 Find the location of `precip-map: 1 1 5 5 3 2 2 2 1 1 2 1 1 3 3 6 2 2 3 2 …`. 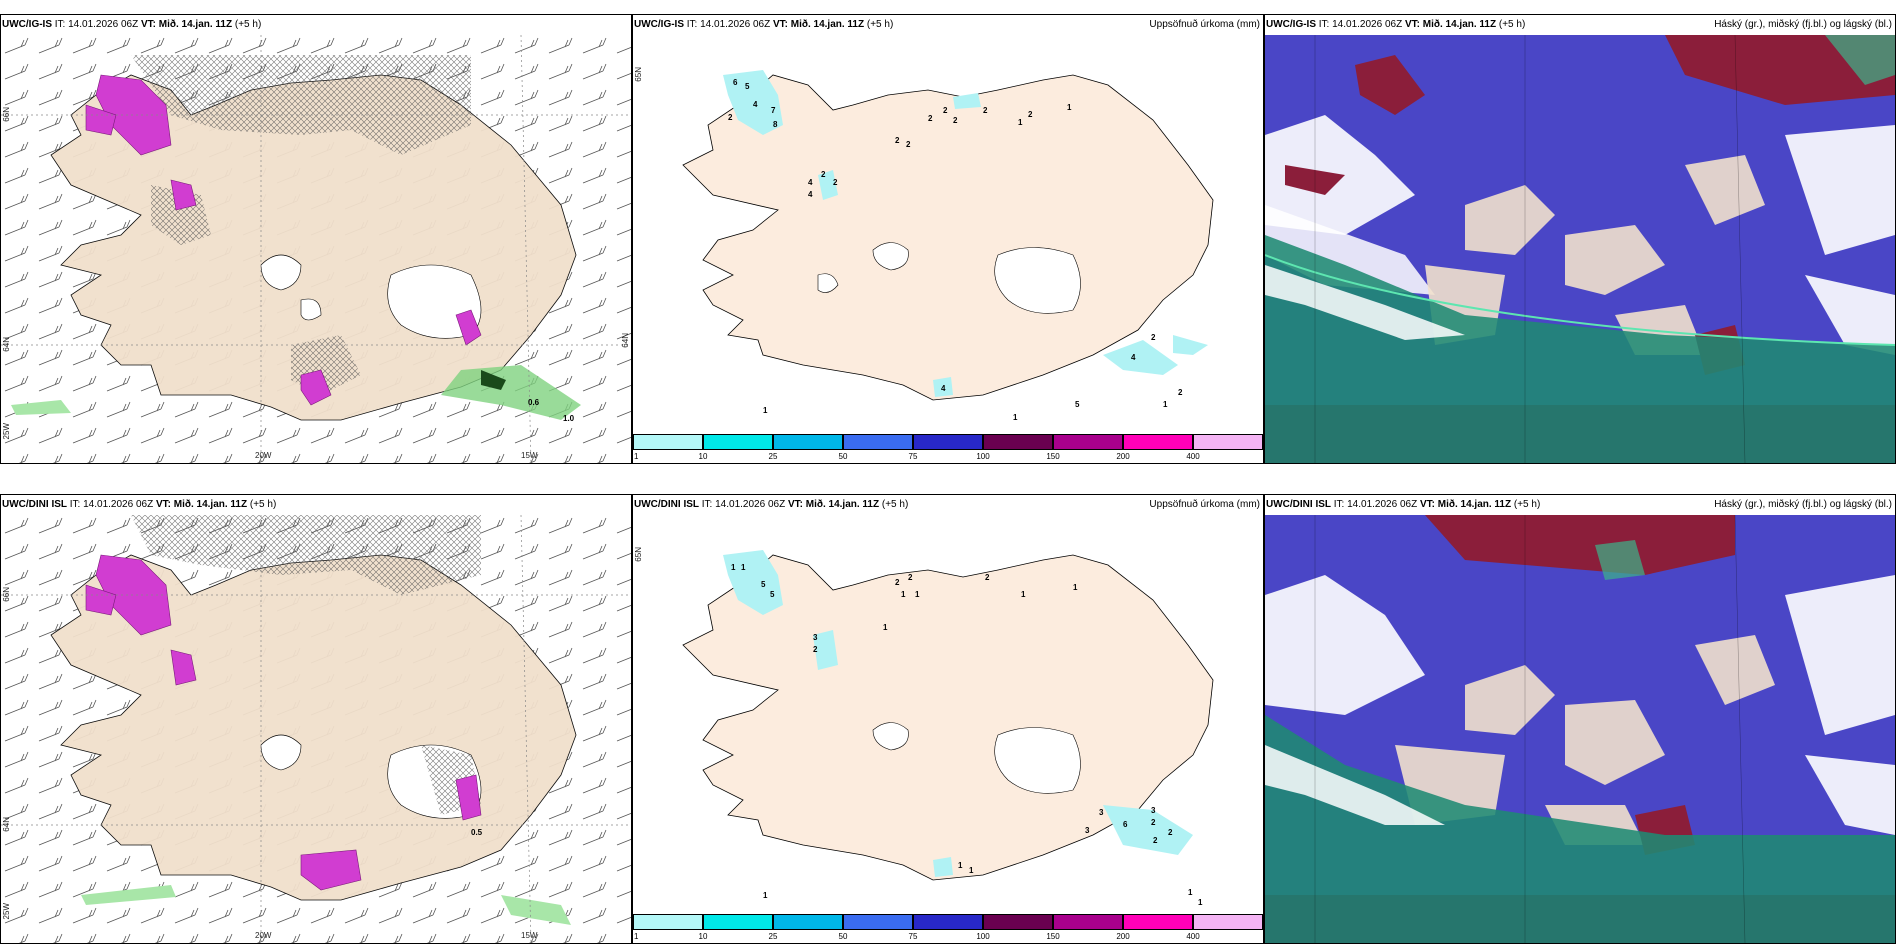

precip-map: 1 1 5 5 3 2 2 2 1 1 2 1 1 3 3 6 2 2 3 2 … is located at coordinates (948, 728).